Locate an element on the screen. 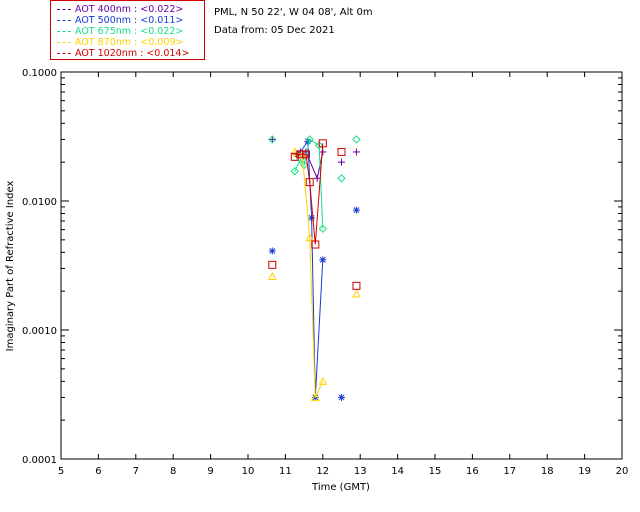  legend-label: AOT 675nm : <0.022> is located at coordinates (129, 31).